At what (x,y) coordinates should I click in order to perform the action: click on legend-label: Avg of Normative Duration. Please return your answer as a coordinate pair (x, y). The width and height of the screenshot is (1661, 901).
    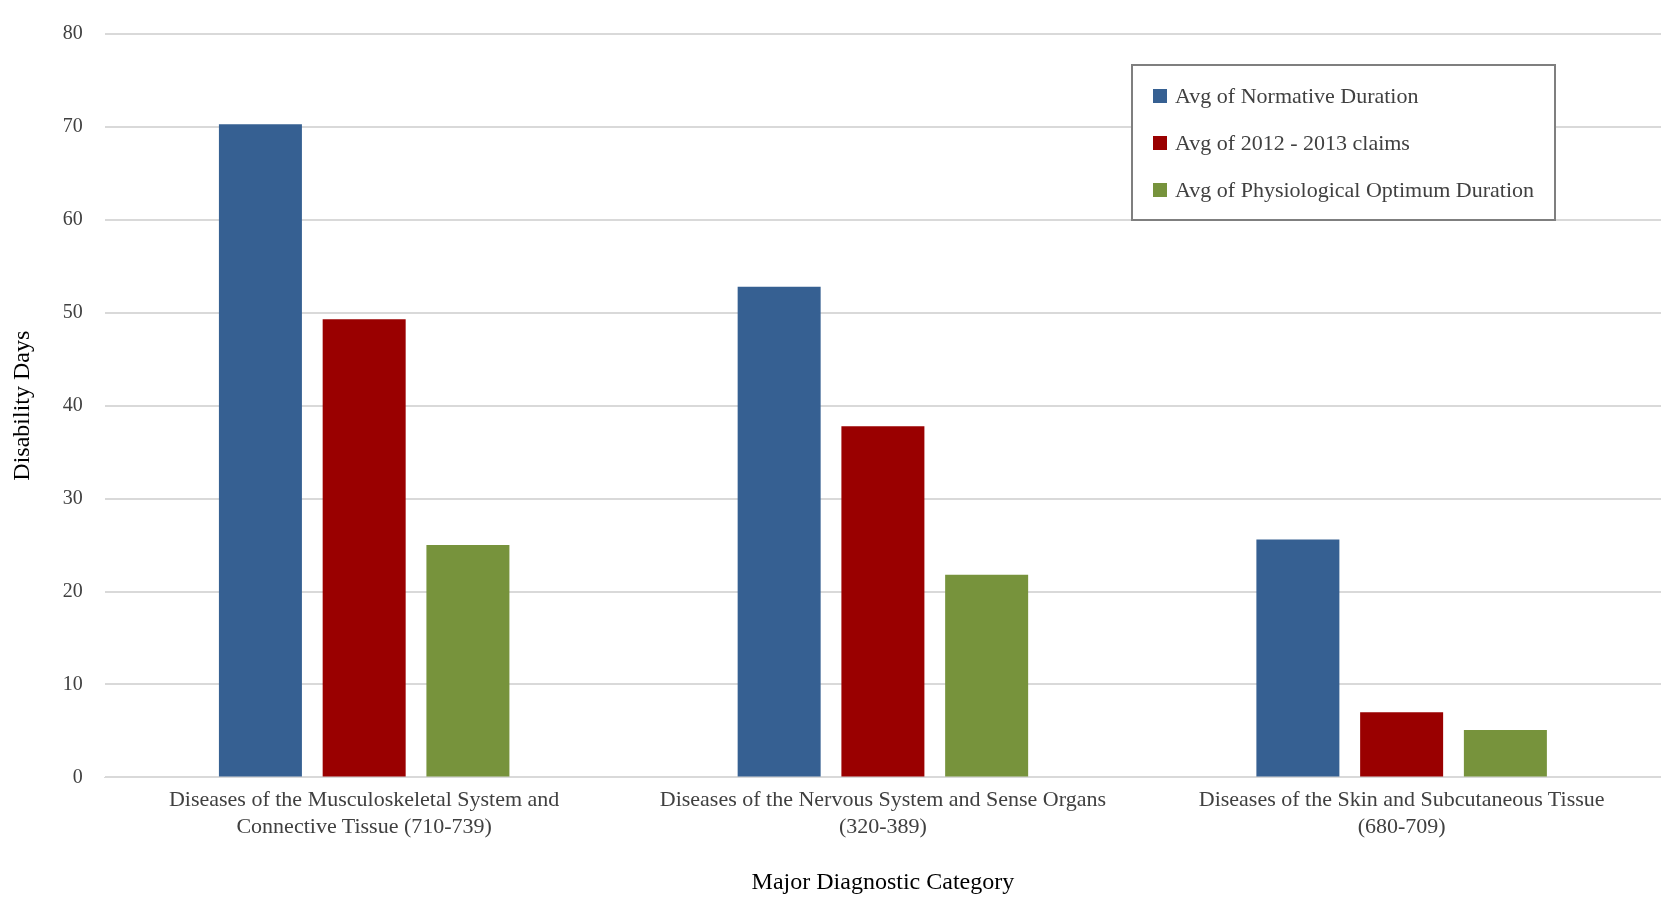
    Looking at the image, I should click on (1297, 95).